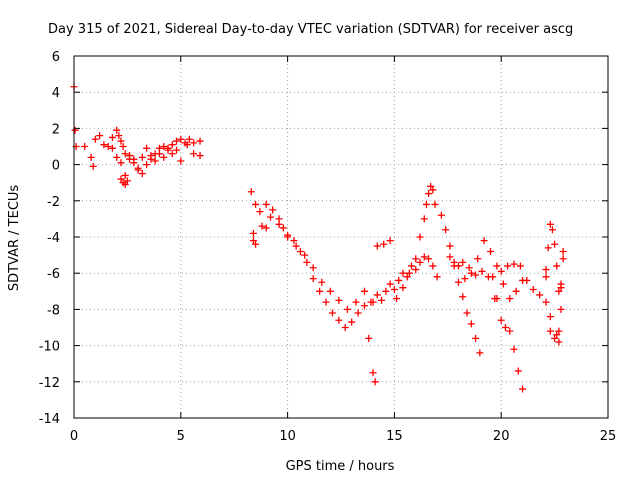 The height and width of the screenshot is (480, 640). What do you see at coordinates (53, 238) in the screenshot?
I see `y-tick-label: -4` at bounding box center [53, 238].